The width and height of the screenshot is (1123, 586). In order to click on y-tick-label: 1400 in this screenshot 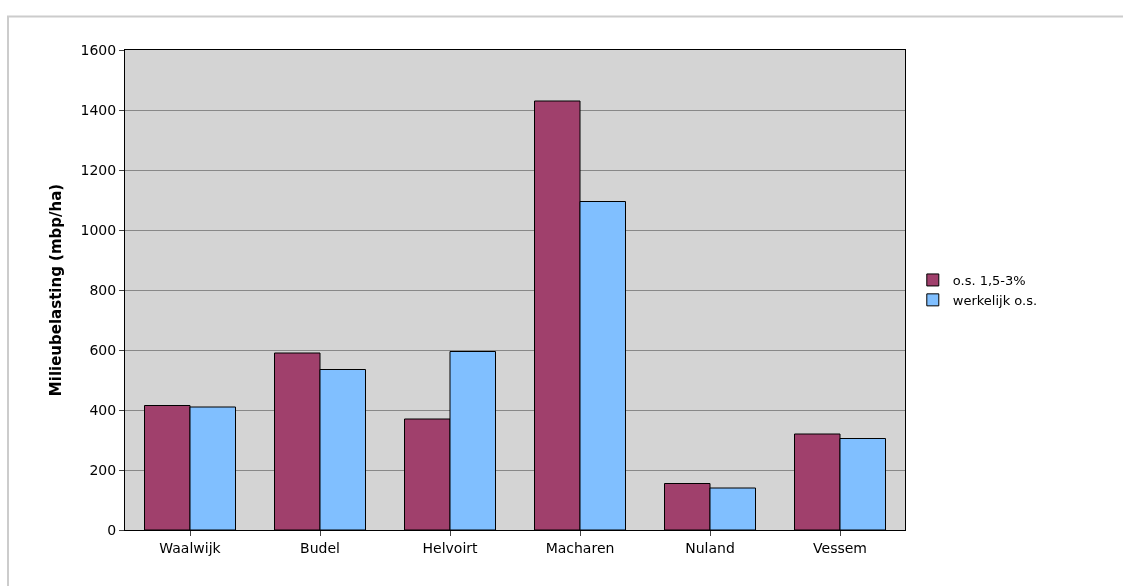, I will do `click(98, 109)`.